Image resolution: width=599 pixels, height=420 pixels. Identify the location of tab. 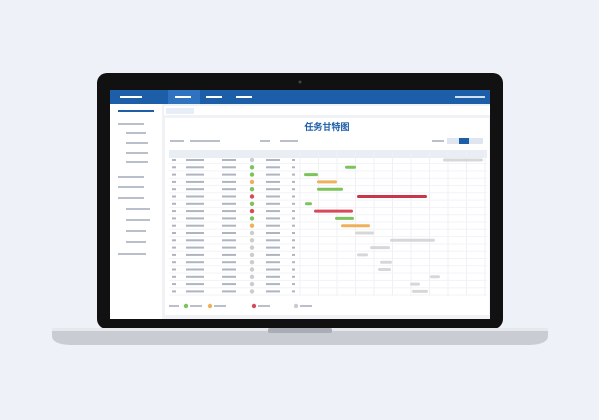
(180, 111).